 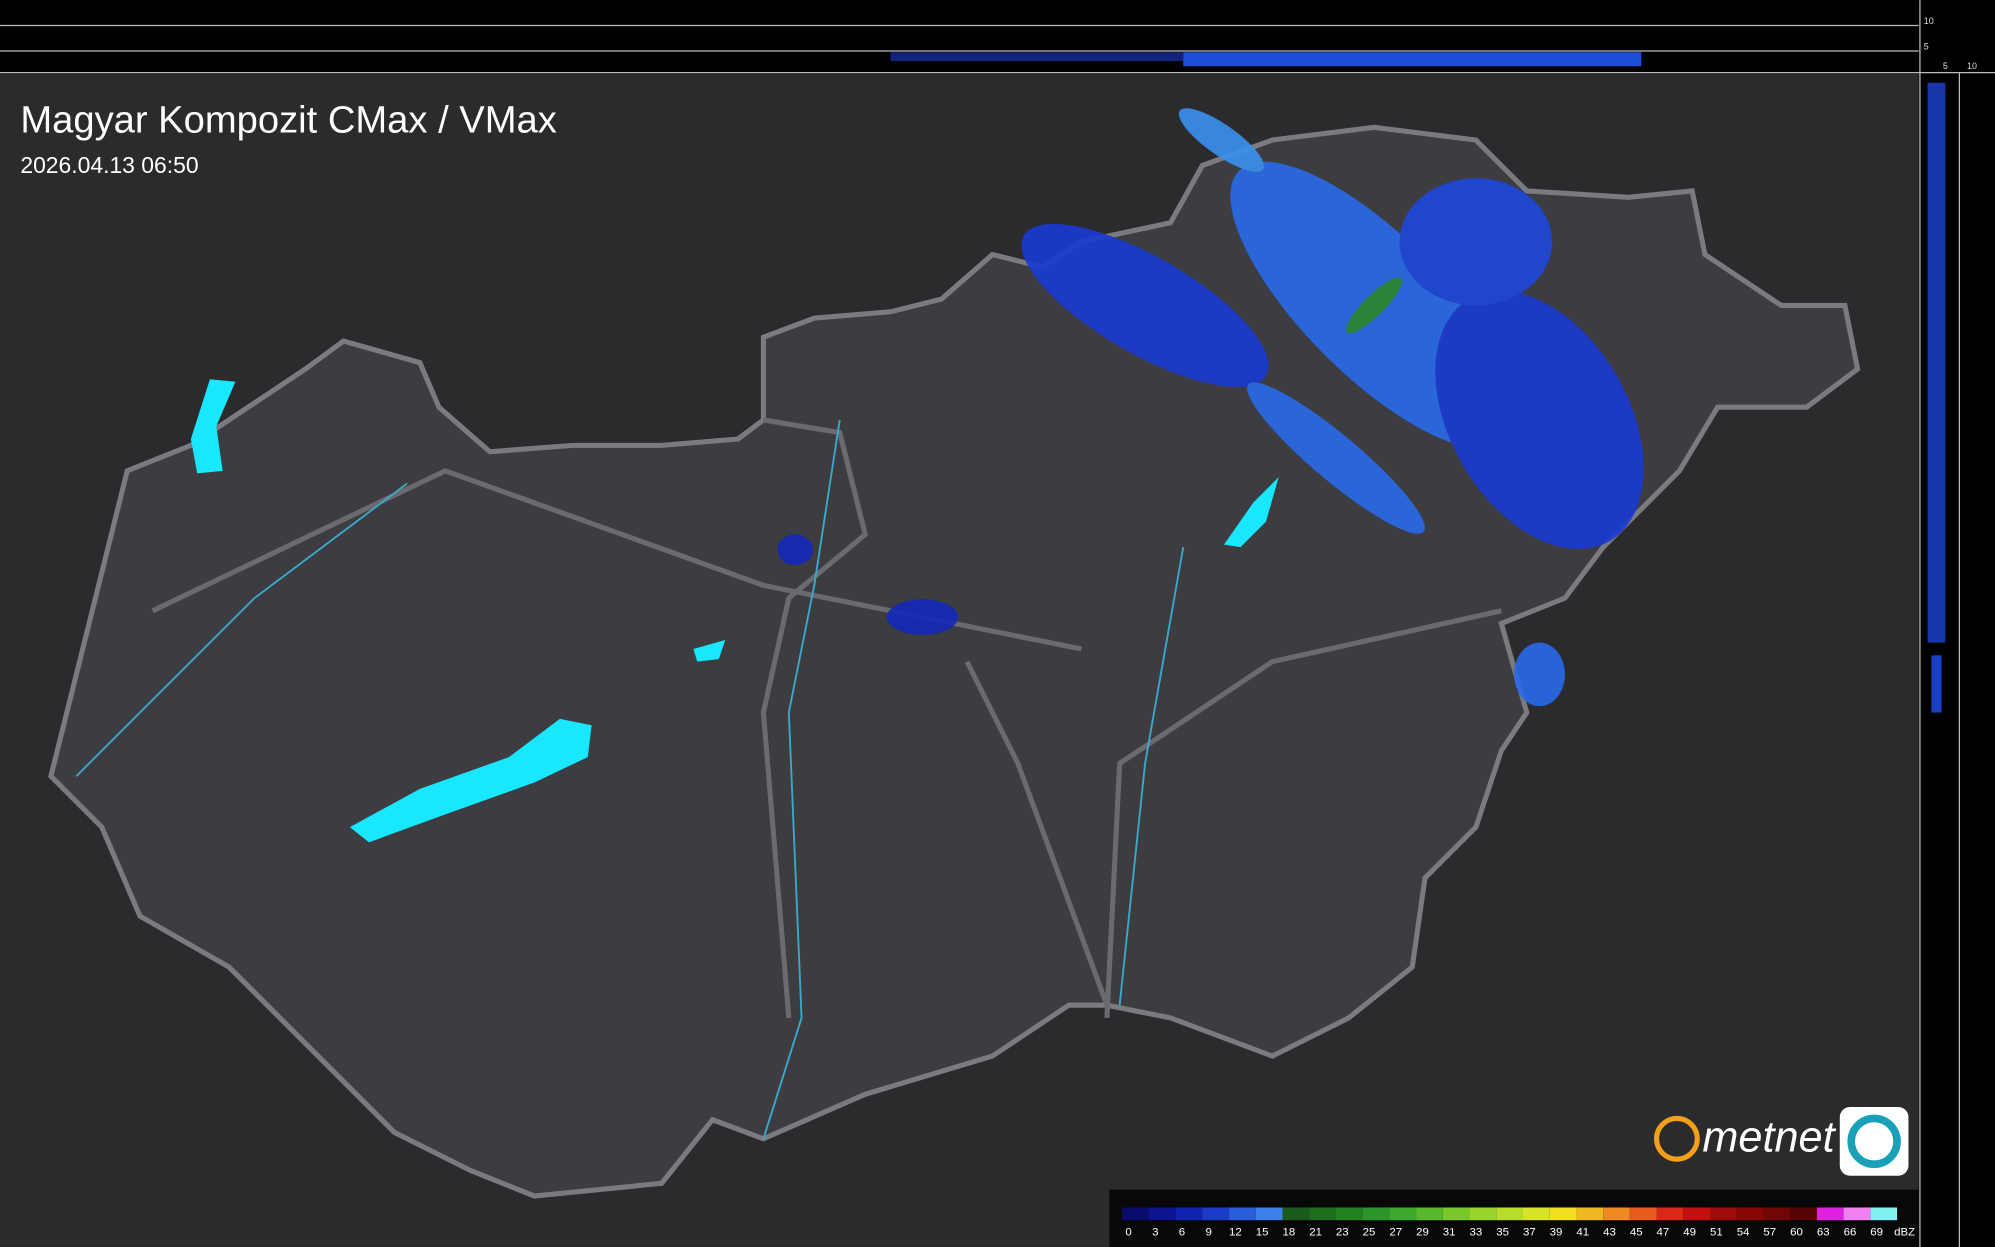 What do you see at coordinates (1288, 1232) in the screenshot?
I see `legend-tick-label: 18` at bounding box center [1288, 1232].